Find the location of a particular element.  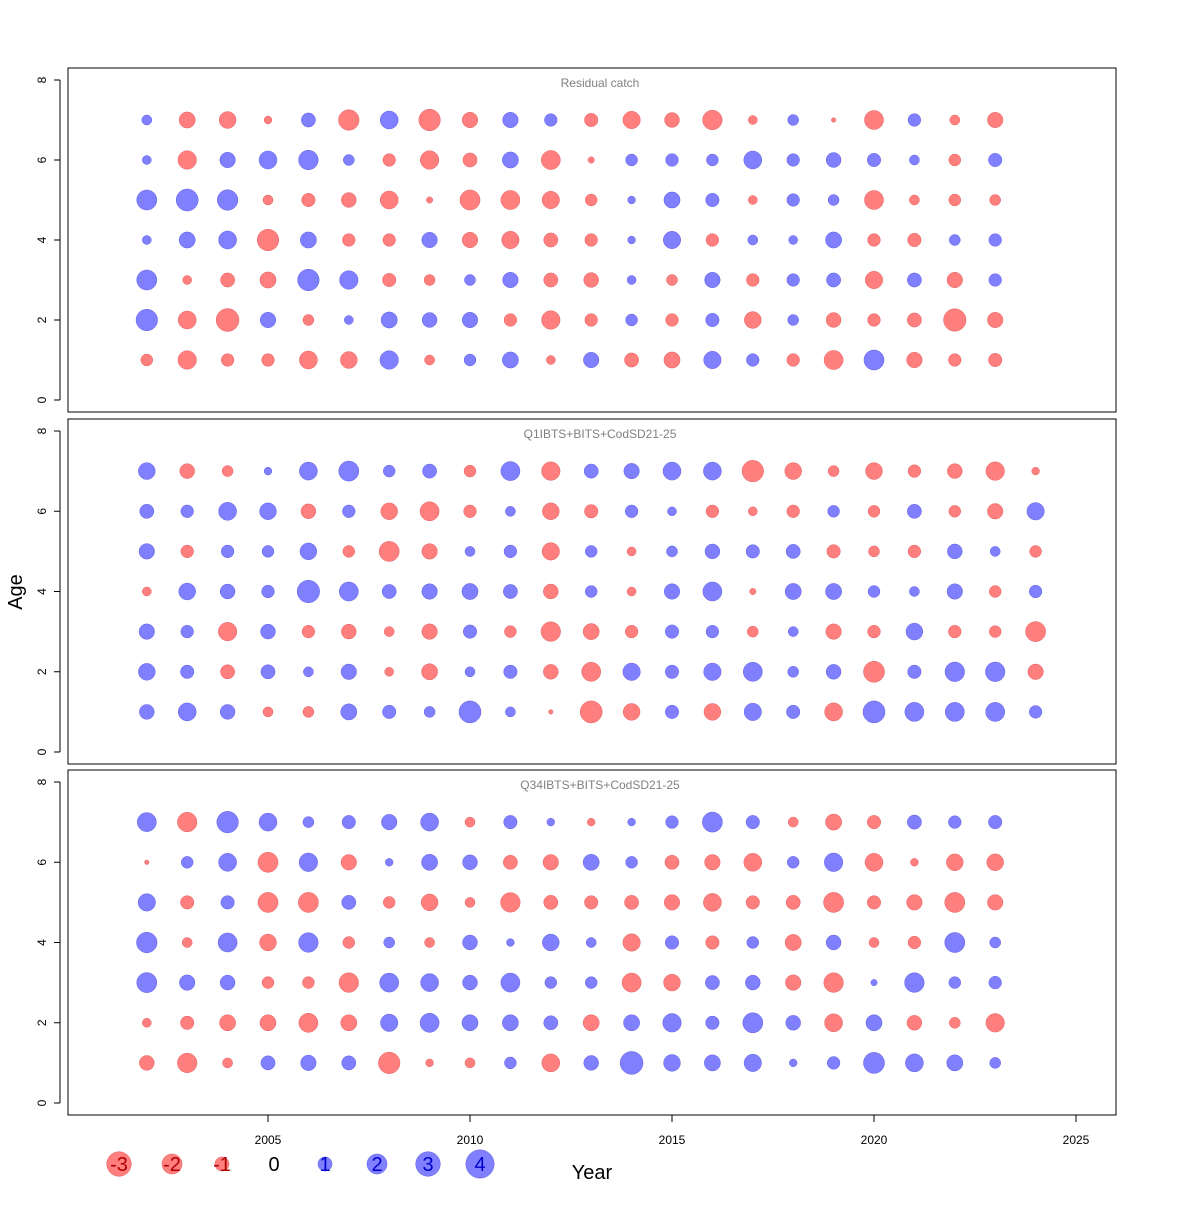

y-tick-label: 6 is located at coordinates (42, 159).